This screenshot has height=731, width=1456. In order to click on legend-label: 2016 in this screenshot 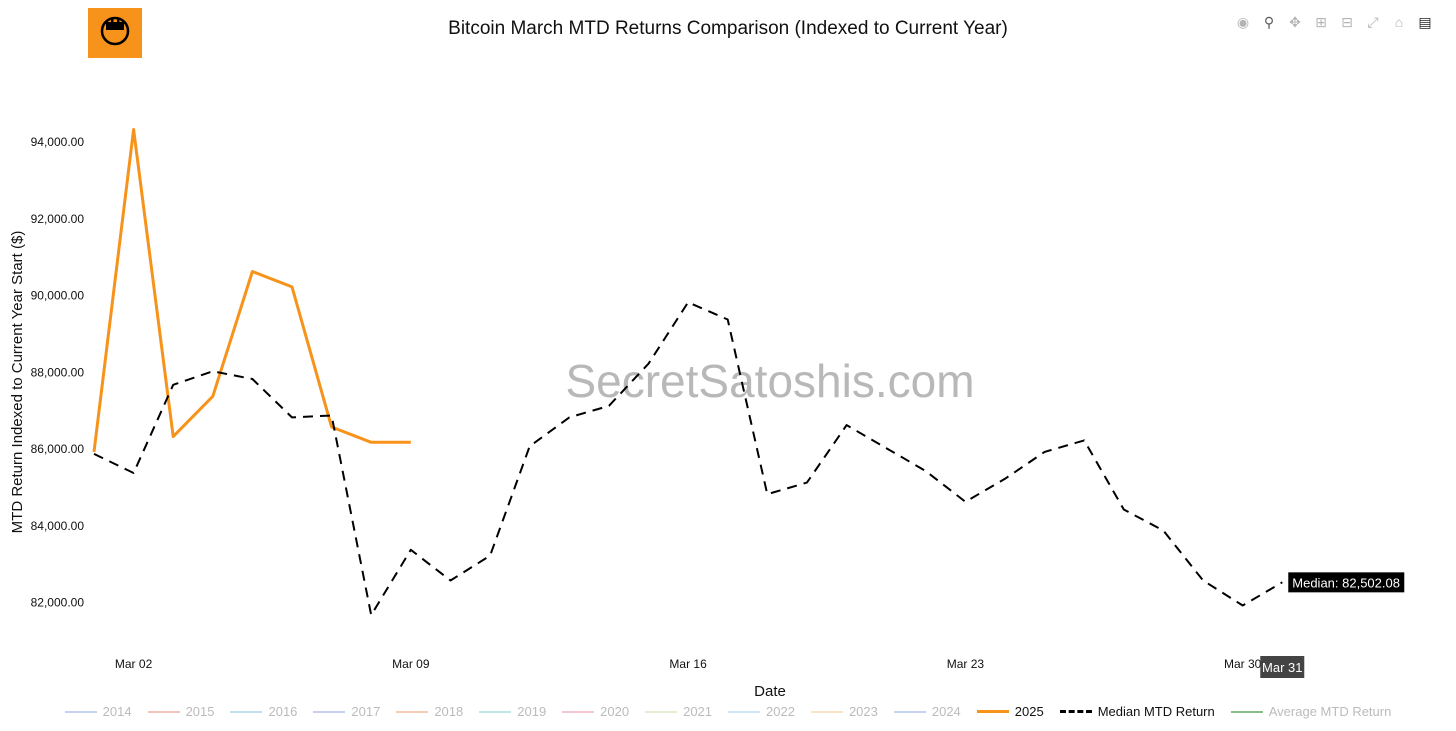, I will do `click(283, 711)`.